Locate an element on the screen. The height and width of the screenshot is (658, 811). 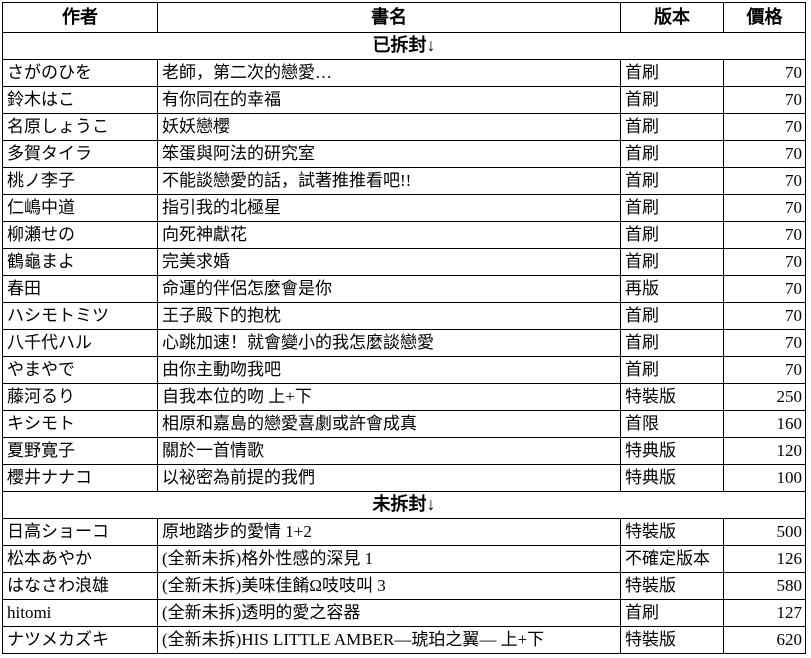
title-cell: 原地踏步的愛情 1+2 is located at coordinates (389, 532).